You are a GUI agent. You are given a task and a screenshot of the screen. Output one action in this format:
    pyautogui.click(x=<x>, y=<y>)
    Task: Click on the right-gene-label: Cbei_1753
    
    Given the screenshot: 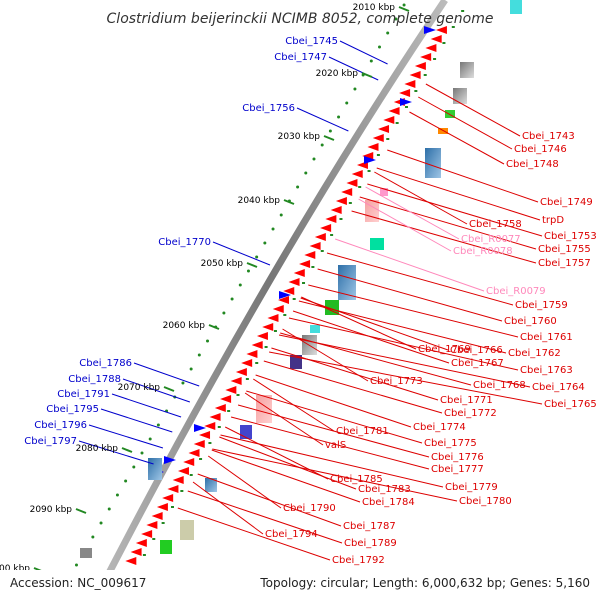 What is the action you would take?
    pyautogui.click(x=570, y=236)
    